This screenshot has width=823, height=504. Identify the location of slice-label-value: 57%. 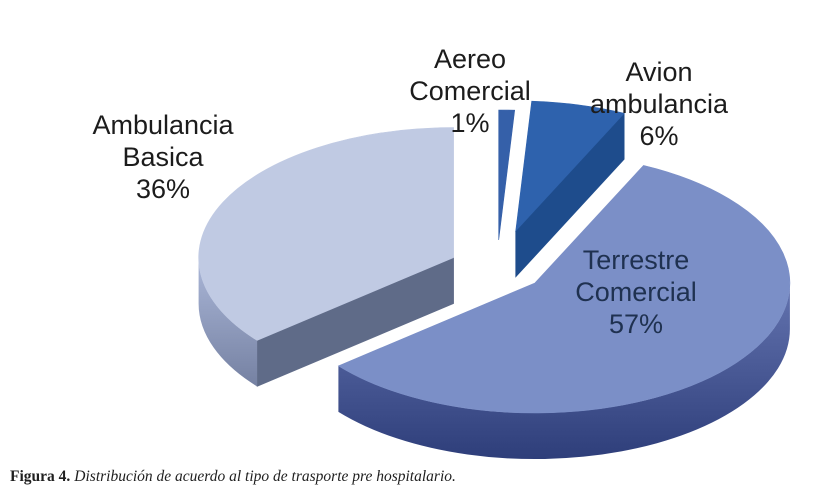
(636, 324).